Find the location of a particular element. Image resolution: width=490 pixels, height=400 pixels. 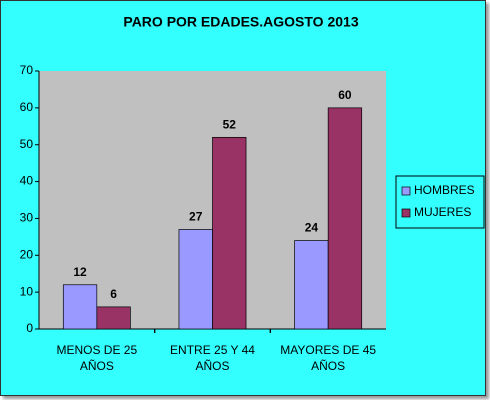

value-label: 24 is located at coordinates (312, 228).